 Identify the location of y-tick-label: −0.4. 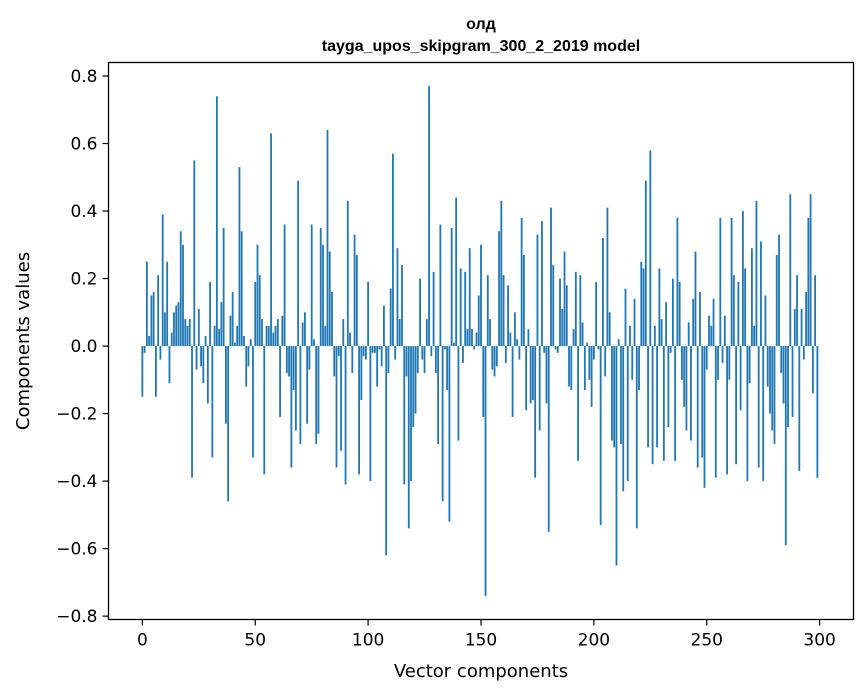
(76, 482).